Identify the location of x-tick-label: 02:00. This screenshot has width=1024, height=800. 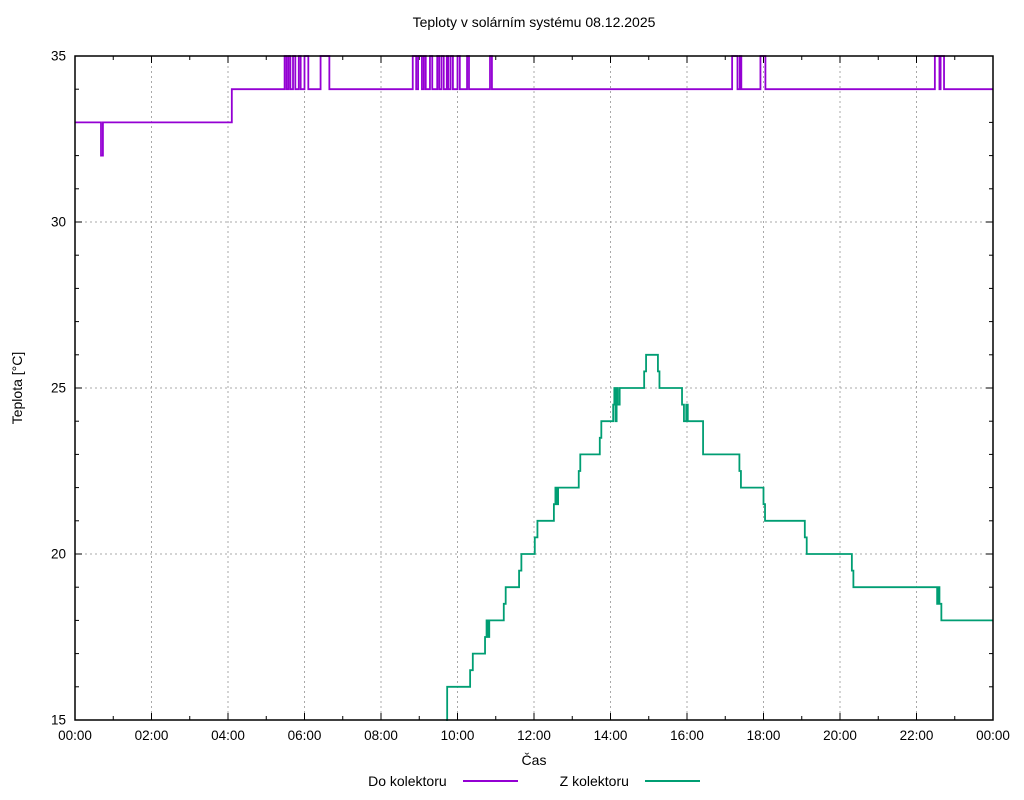
(152, 735).